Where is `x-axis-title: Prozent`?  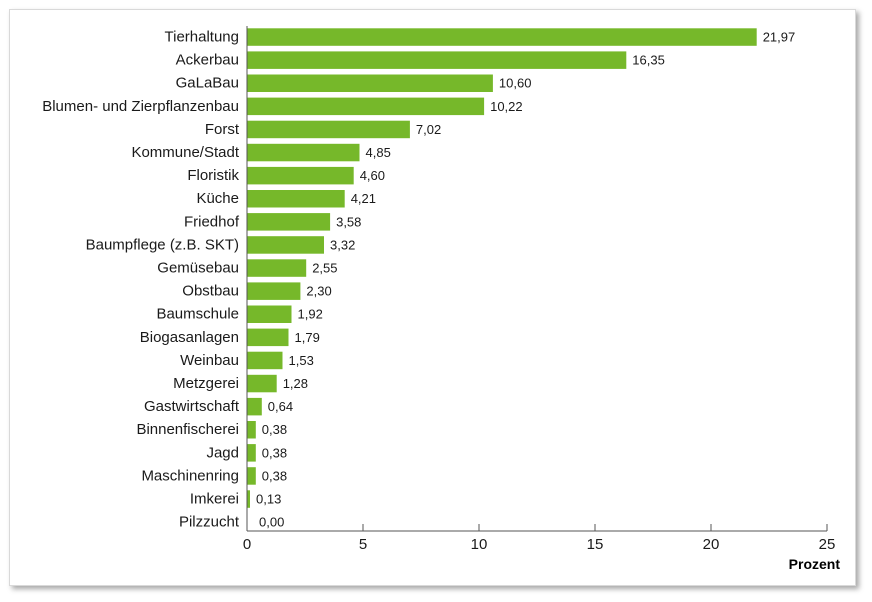 x-axis-title: Prozent is located at coordinates (815, 564).